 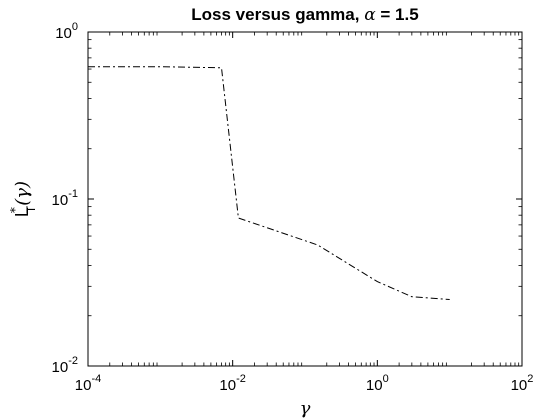 I want to click on x-axis-label: γ, so click(x=305, y=408).